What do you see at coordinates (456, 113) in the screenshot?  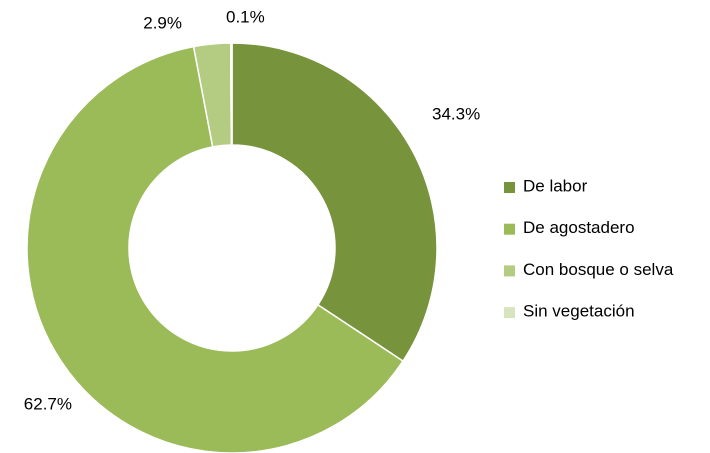 I see `data-label: 34.3%` at bounding box center [456, 113].